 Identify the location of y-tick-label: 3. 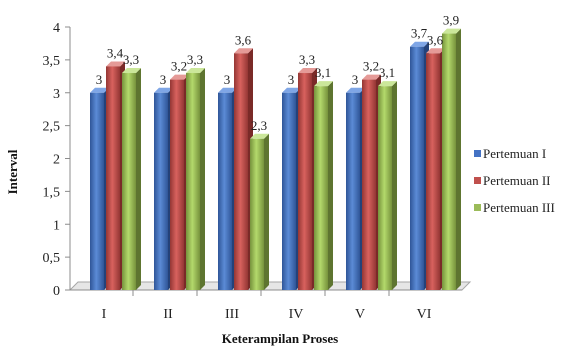
(56, 94).